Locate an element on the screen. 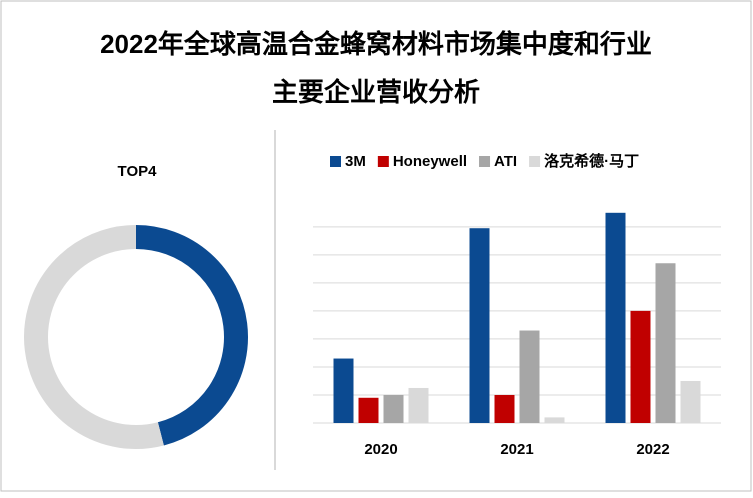 The width and height of the screenshot is (753, 498). legend-label: 3M is located at coordinates (355, 161).